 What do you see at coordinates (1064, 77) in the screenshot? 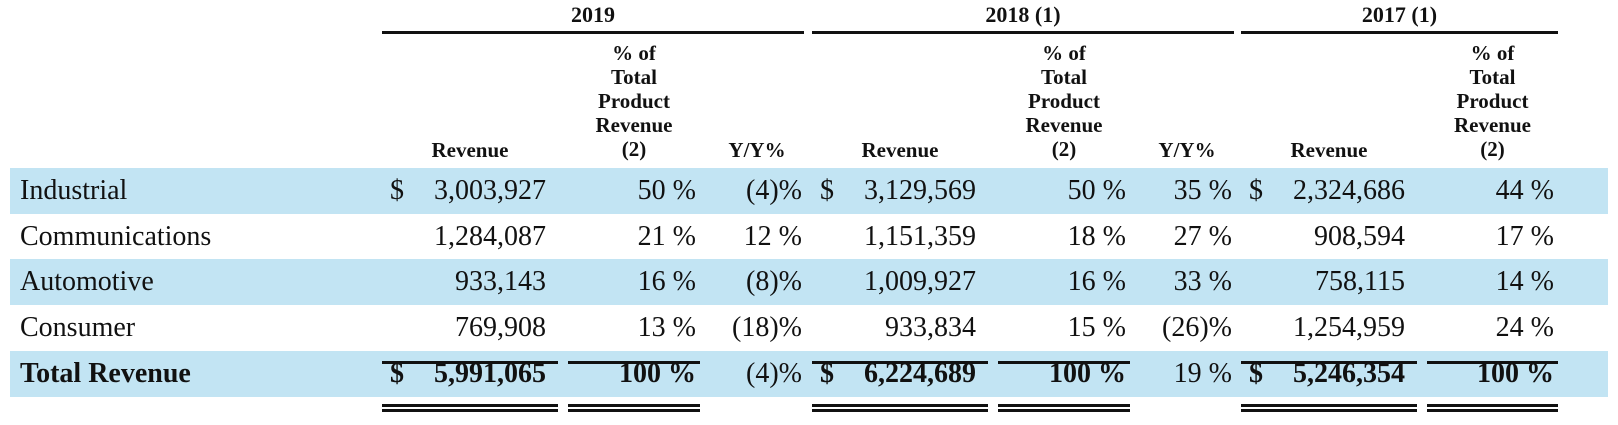
I see `pct-header-line-2018: Total` at bounding box center [1064, 77].